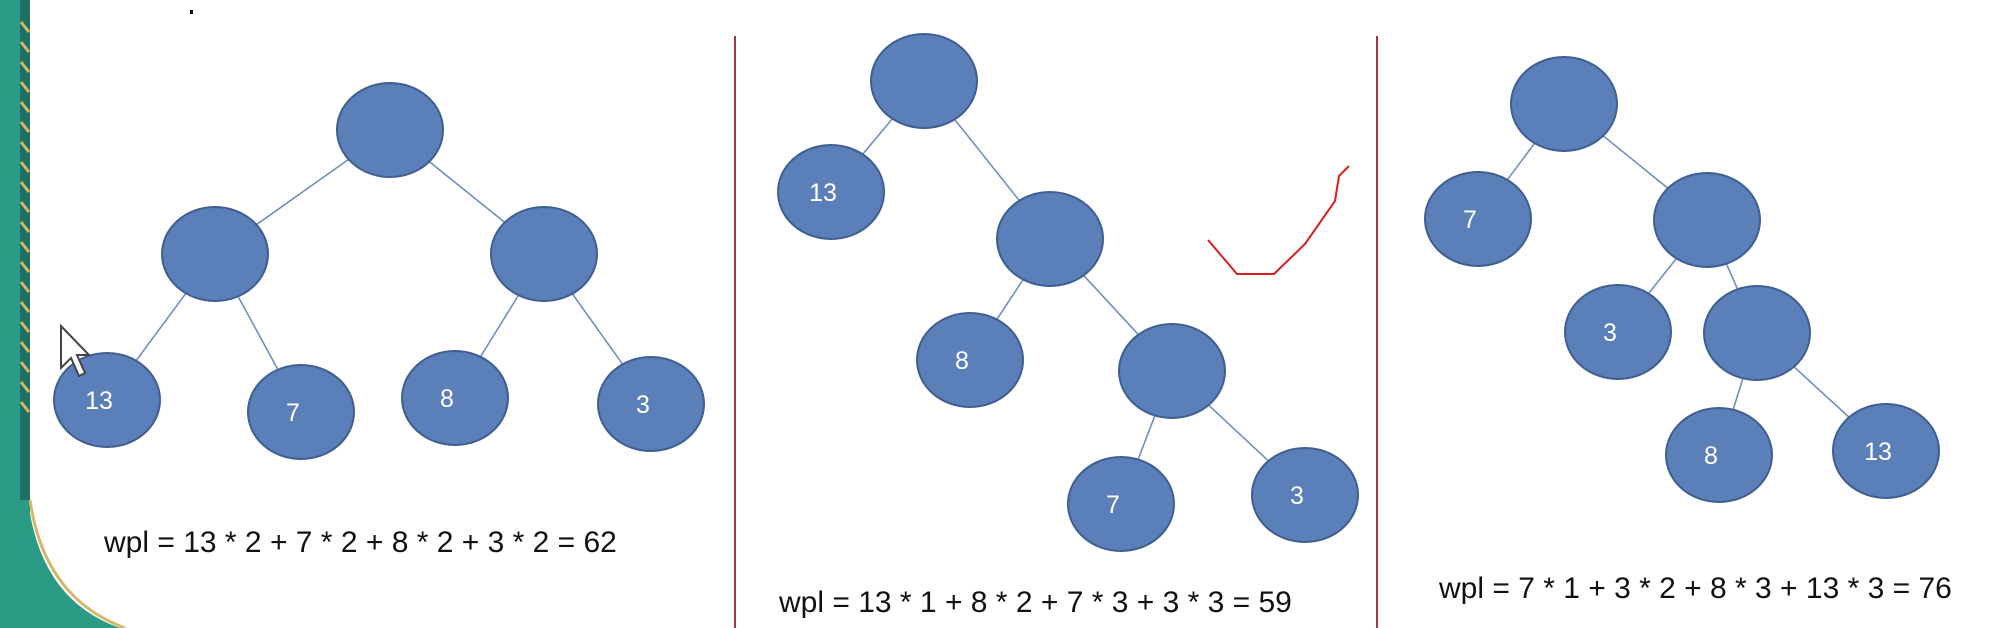 This screenshot has height=628, width=2010. I want to click on internal-node-t3n3, so click(1707, 220).